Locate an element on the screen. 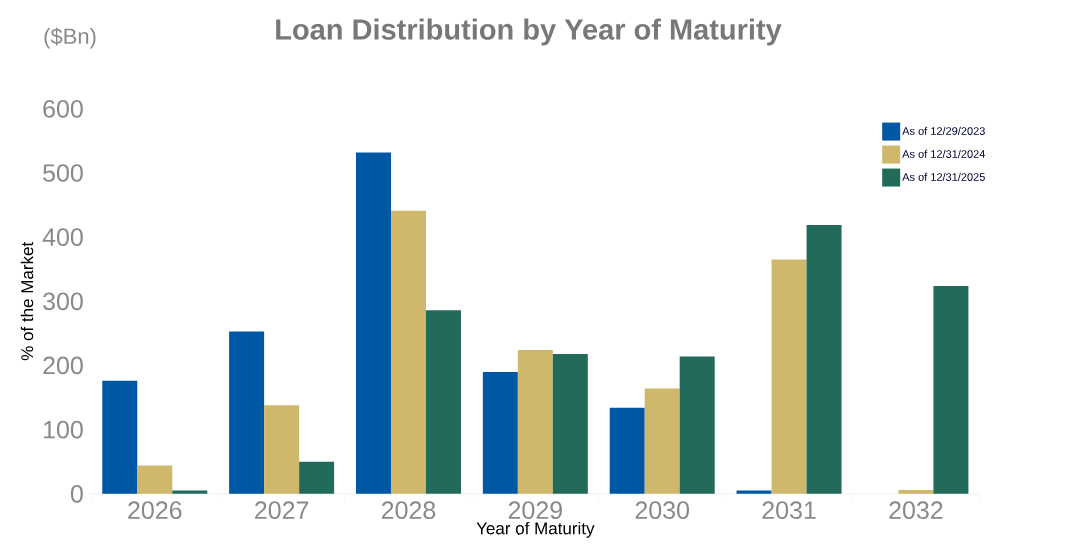 The width and height of the screenshot is (1090, 549). y-axis-title: % of the Market is located at coordinates (27, 301).